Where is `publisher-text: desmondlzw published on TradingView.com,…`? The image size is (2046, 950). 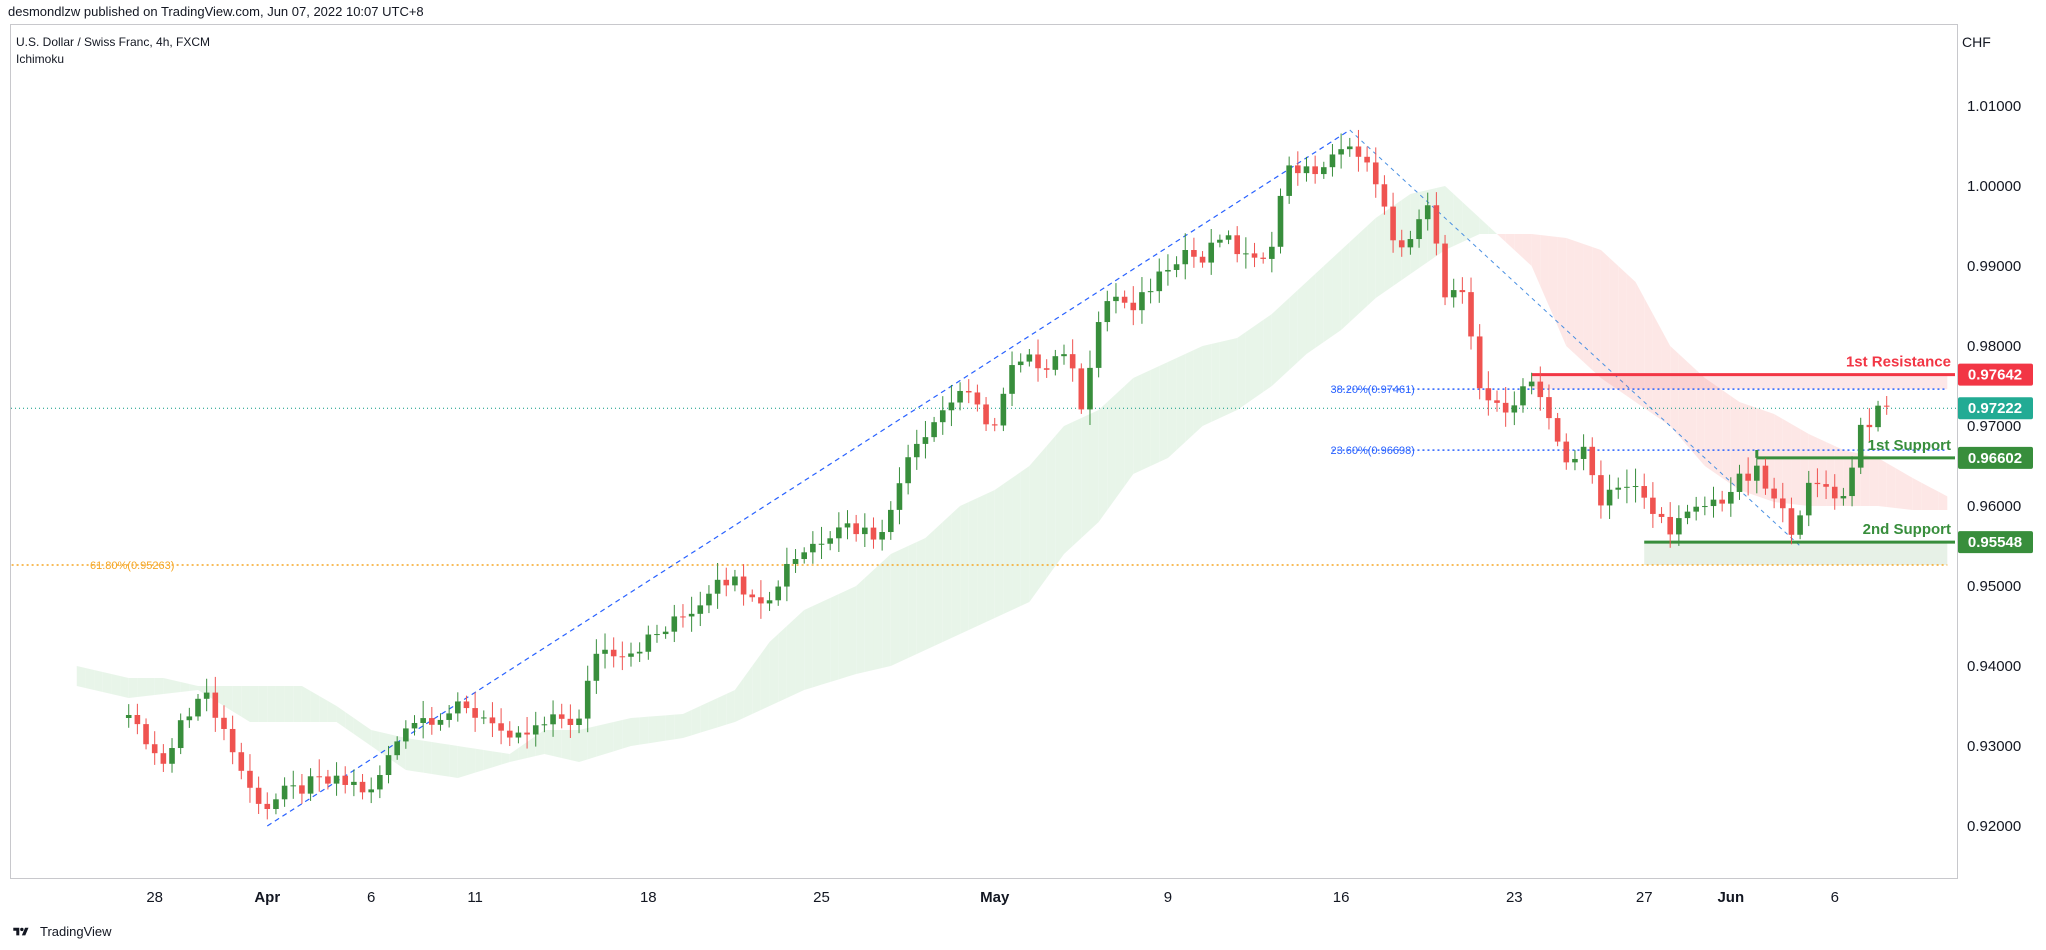 publisher-text: desmondlzw published on TradingView.com,… is located at coordinates (216, 11).